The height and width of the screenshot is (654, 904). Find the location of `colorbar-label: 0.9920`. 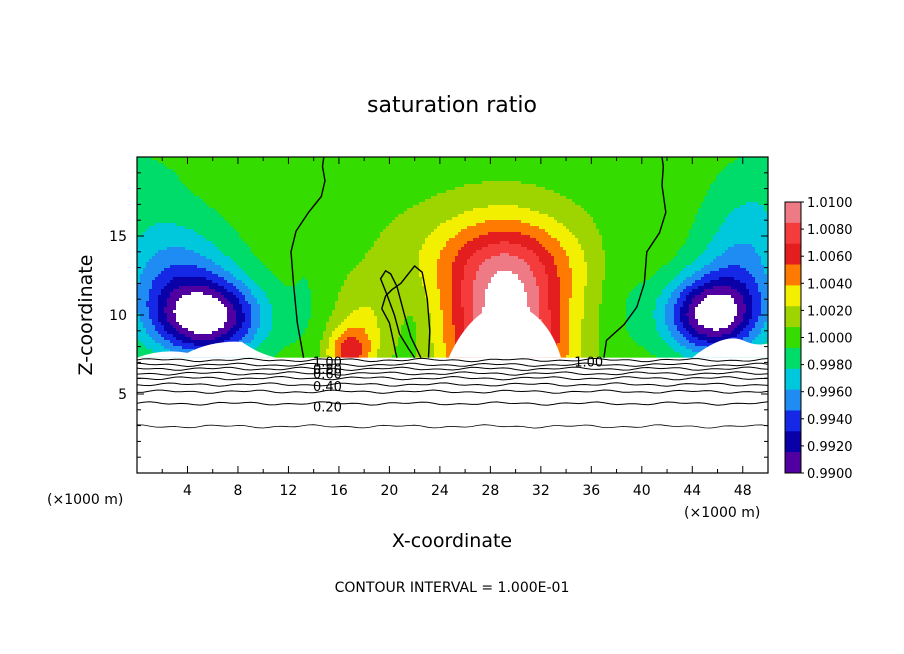

colorbar-label: 0.9920 is located at coordinates (830, 447).